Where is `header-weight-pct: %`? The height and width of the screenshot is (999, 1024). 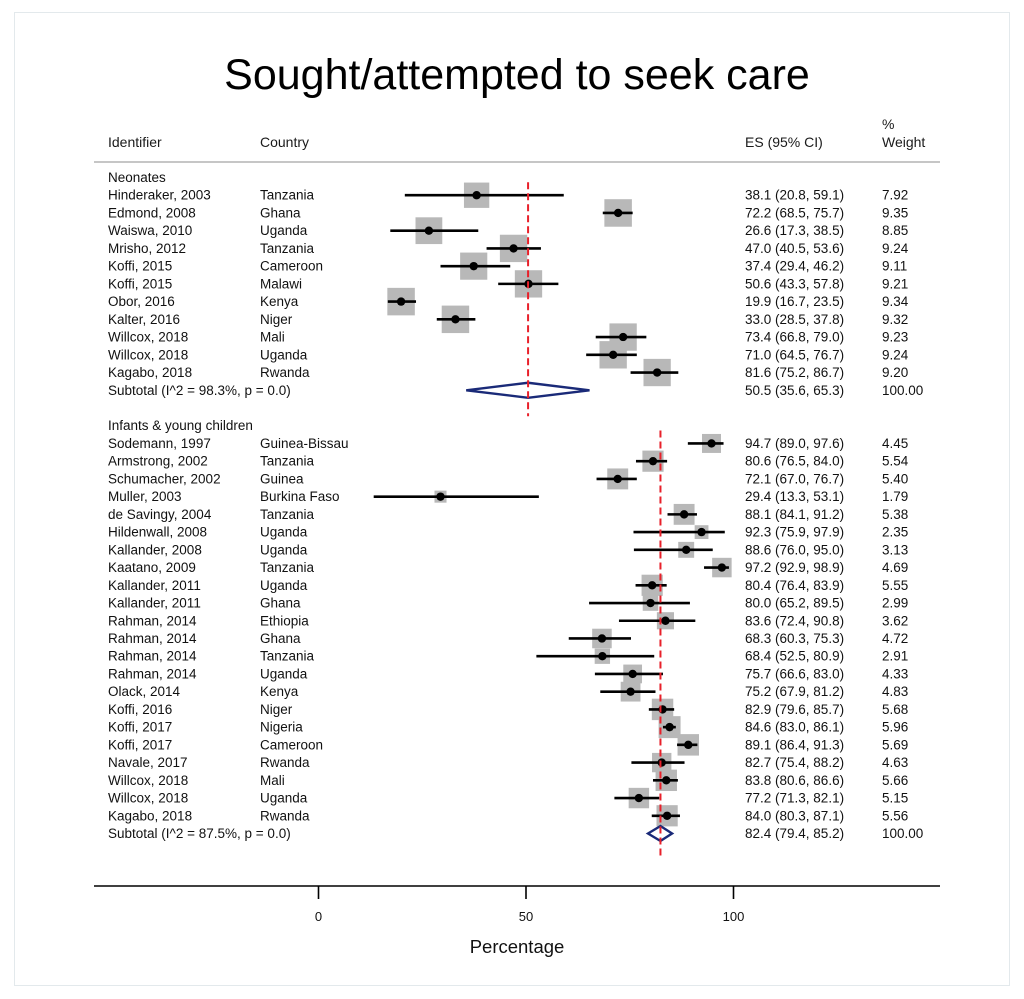
header-weight-pct: % is located at coordinates (888, 124).